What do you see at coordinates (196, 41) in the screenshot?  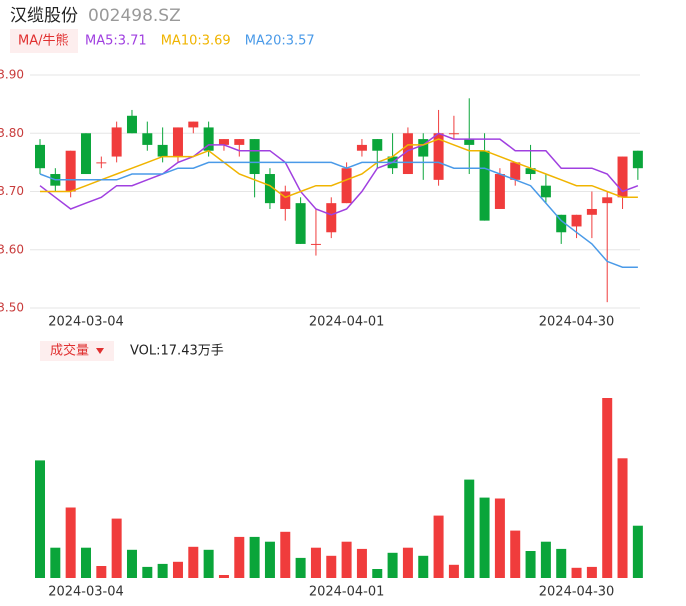 I see `legend-entry: MA10:3.69` at bounding box center [196, 41].